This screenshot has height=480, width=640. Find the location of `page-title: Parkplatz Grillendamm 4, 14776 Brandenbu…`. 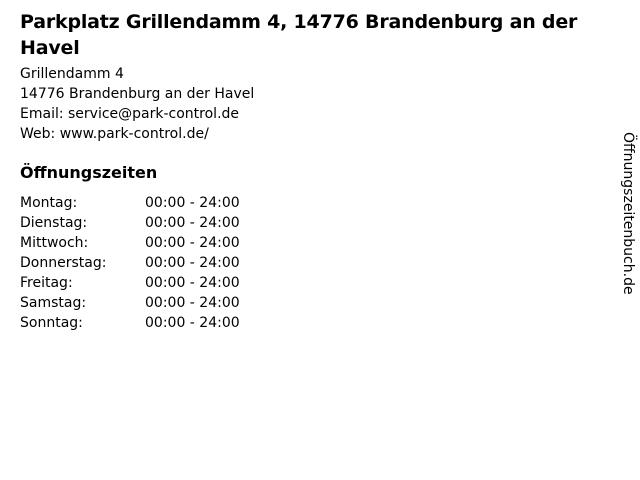

page-title: Parkplatz Grillendamm 4, 14776 Brandenbu… is located at coordinates (299, 35).